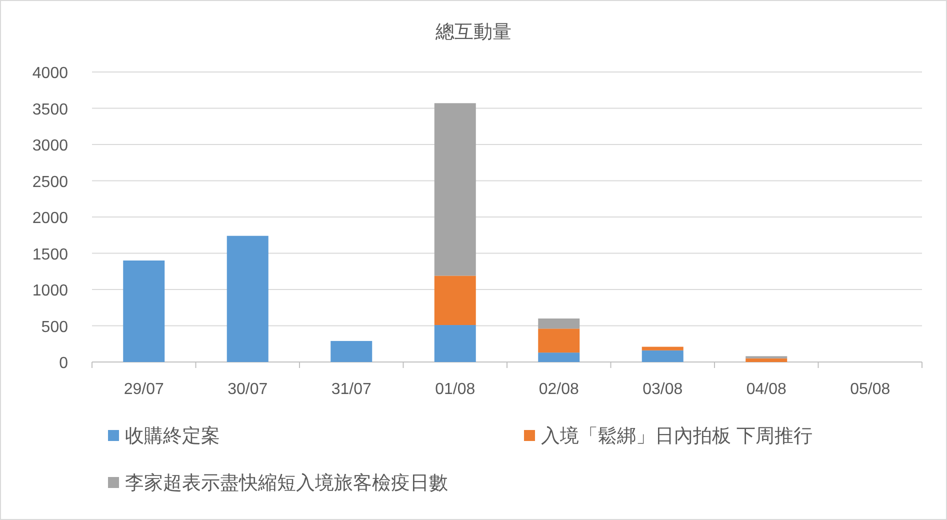 The image size is (947, 520). Describe the element at coordinates (473, 32) in the screenshot. I see `chart-title: 總互動量` at that location.